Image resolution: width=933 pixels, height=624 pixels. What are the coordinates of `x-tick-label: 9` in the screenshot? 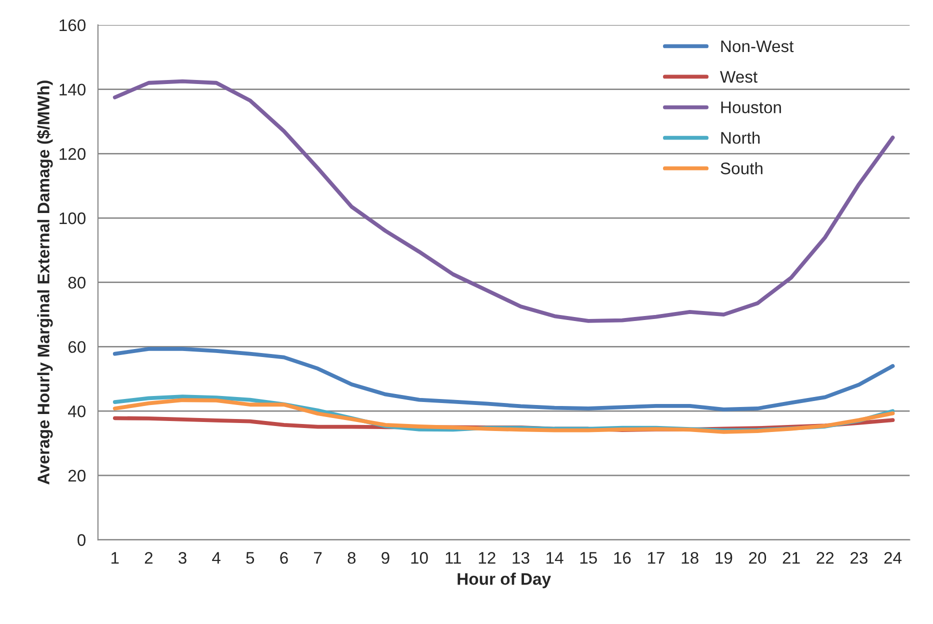 It's located at (386, 558).